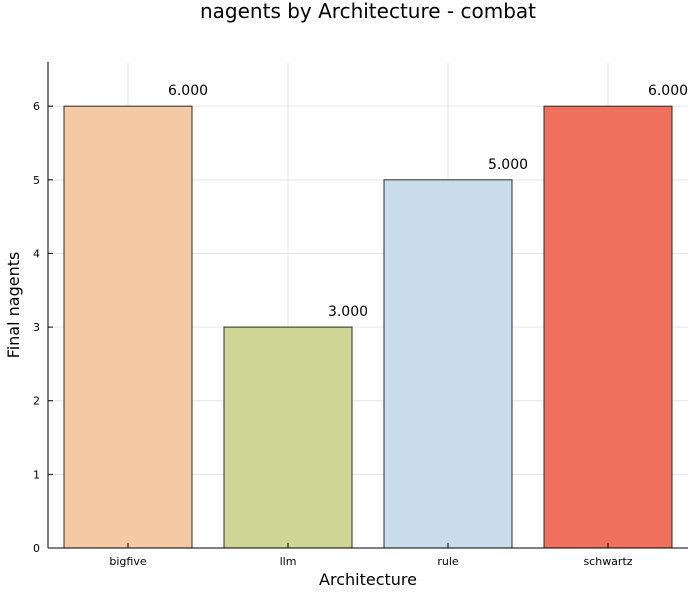 The image size is (700, 600). I want to click on y-tick-label: 0, so click(36, 548).